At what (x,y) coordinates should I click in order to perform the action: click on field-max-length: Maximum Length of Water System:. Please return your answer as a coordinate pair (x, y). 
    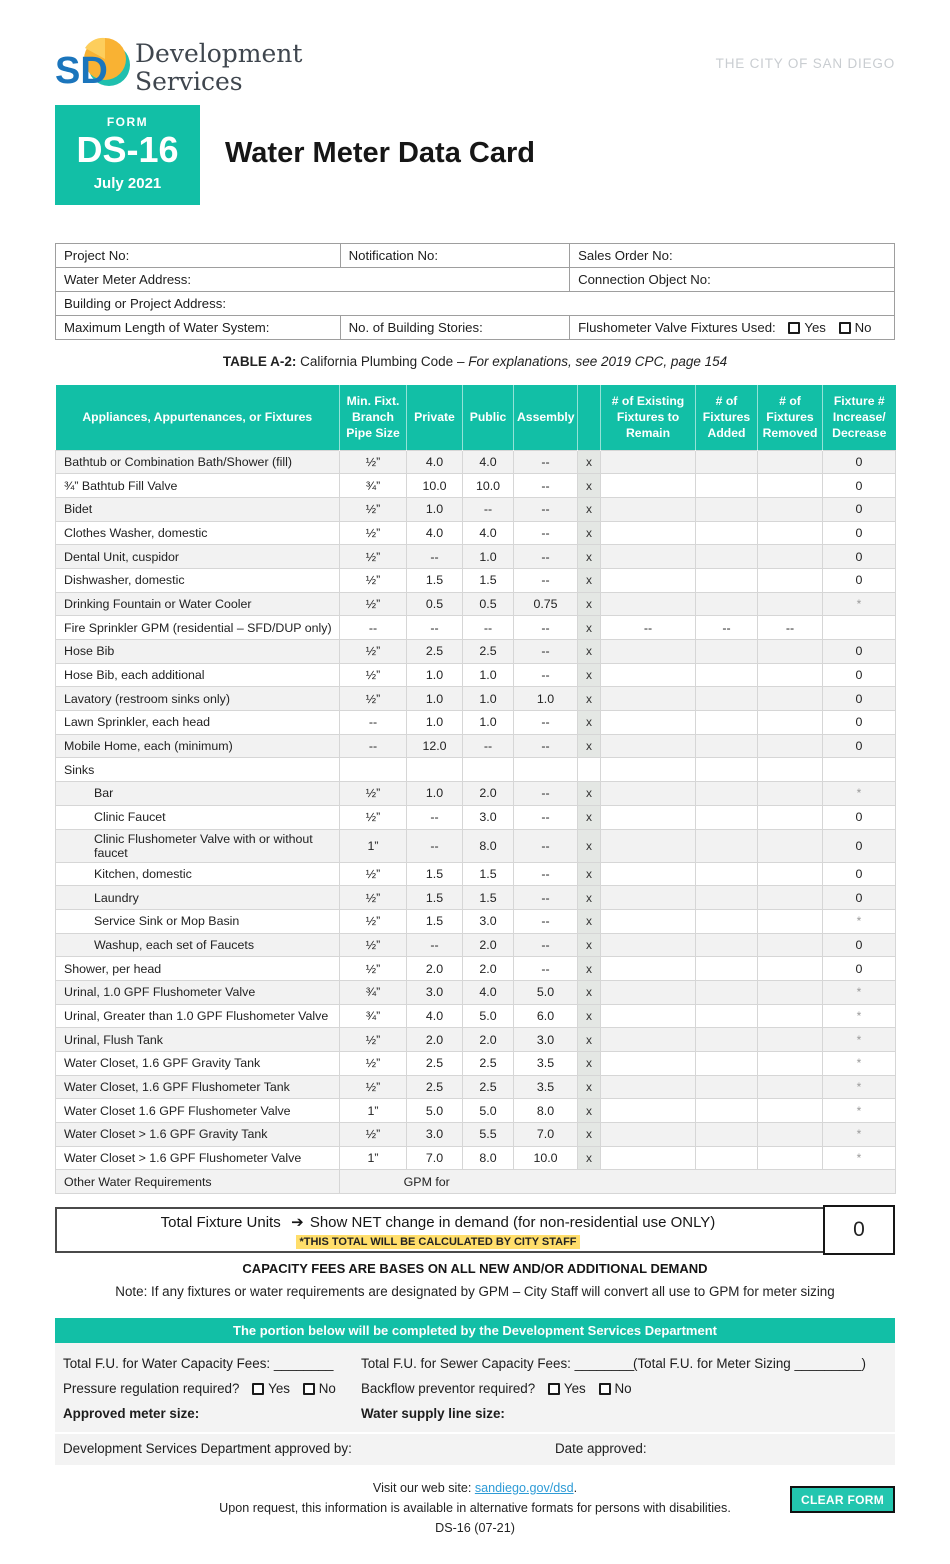
    Looking at the image, I should click on (198, 327).